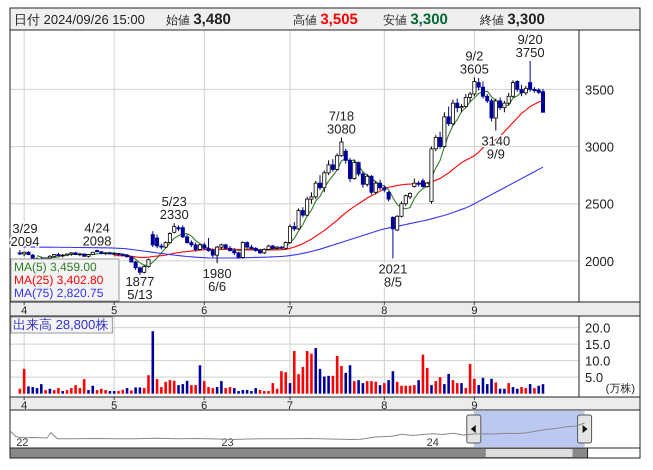 This screenshot has width=653, height=470. I want to click on y-tick-label: 15.0, so click(597, 344).